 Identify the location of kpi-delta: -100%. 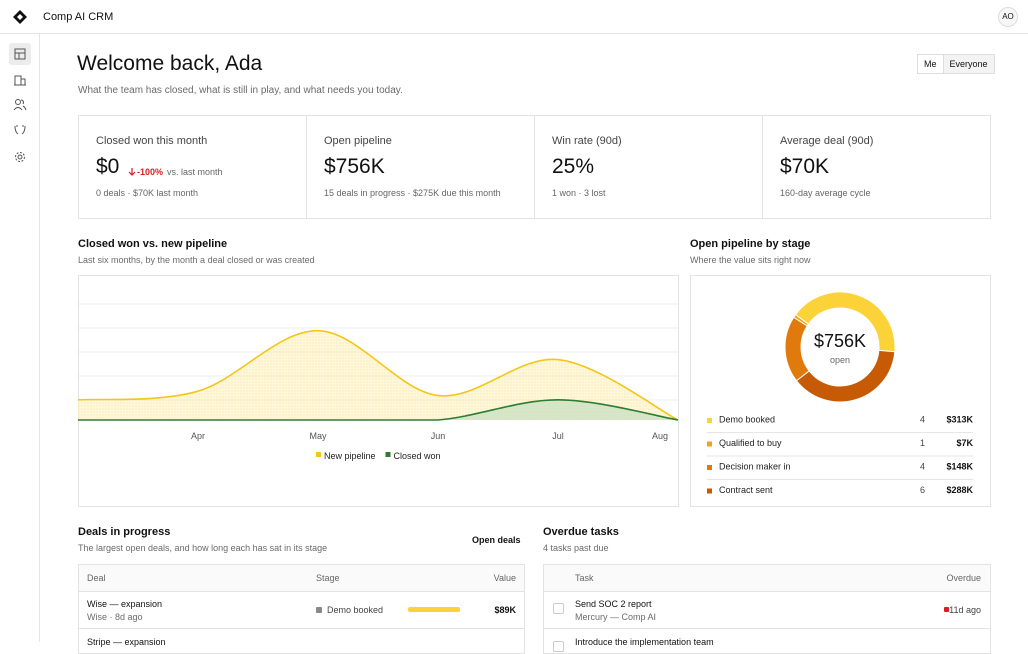
(150, 172).